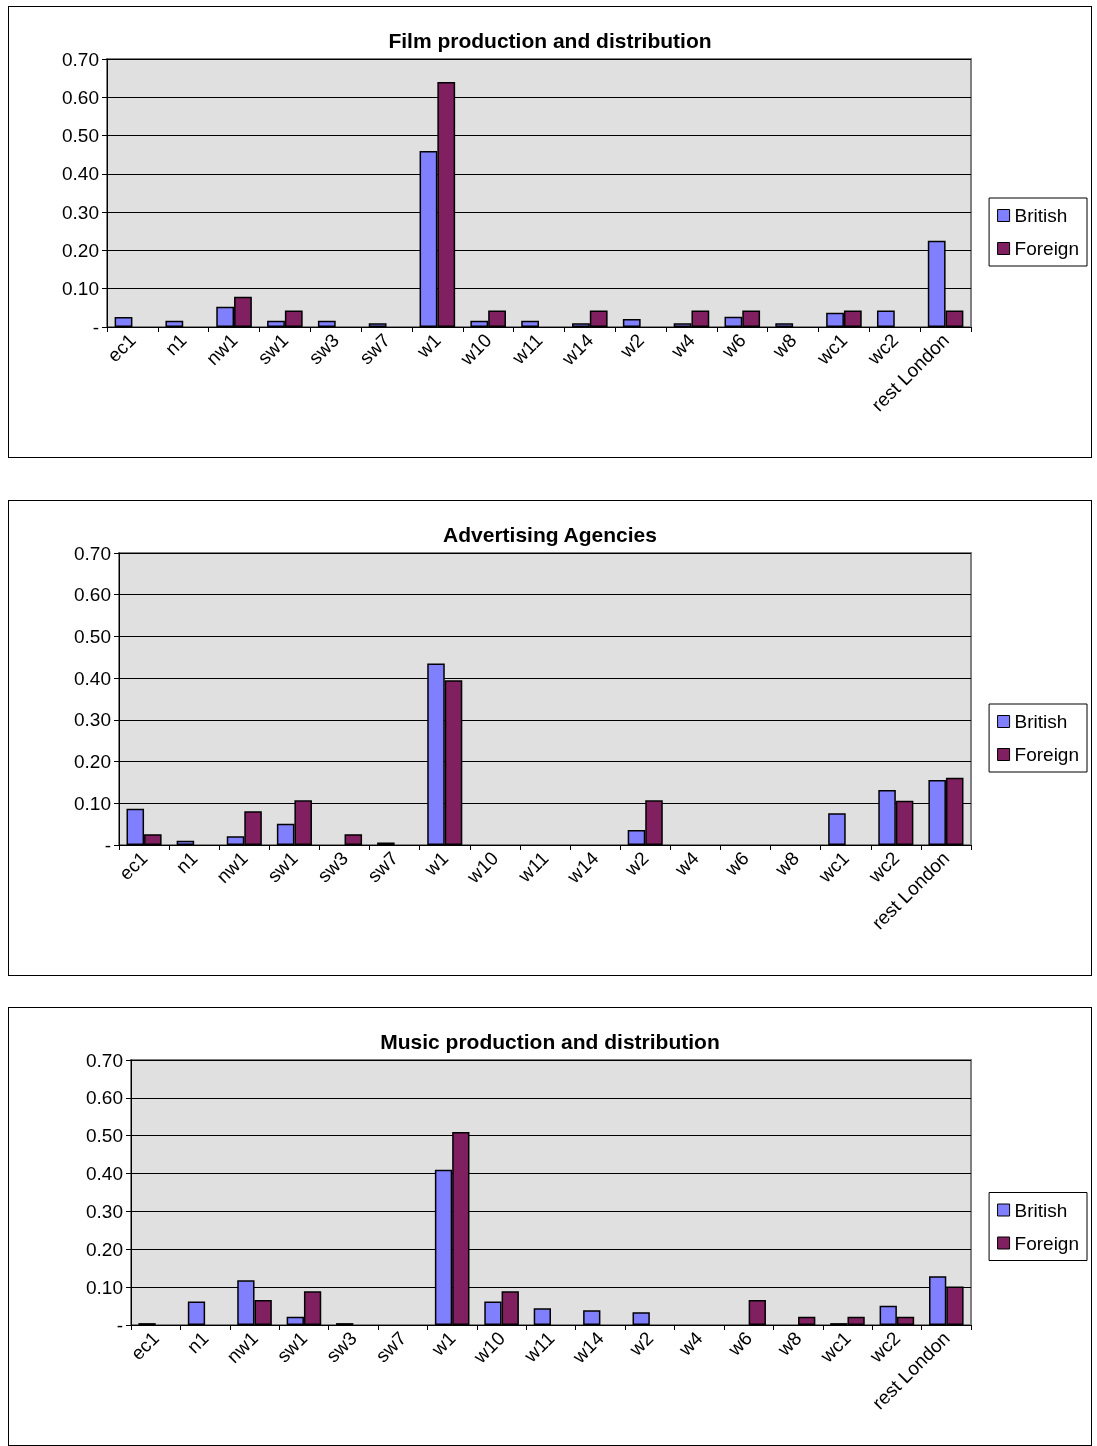 The image size is (1097, 1446). Describe the element at coordinates (550, 534) in the screenshot. I see `chart-title: Advertising Agencies` at that location.